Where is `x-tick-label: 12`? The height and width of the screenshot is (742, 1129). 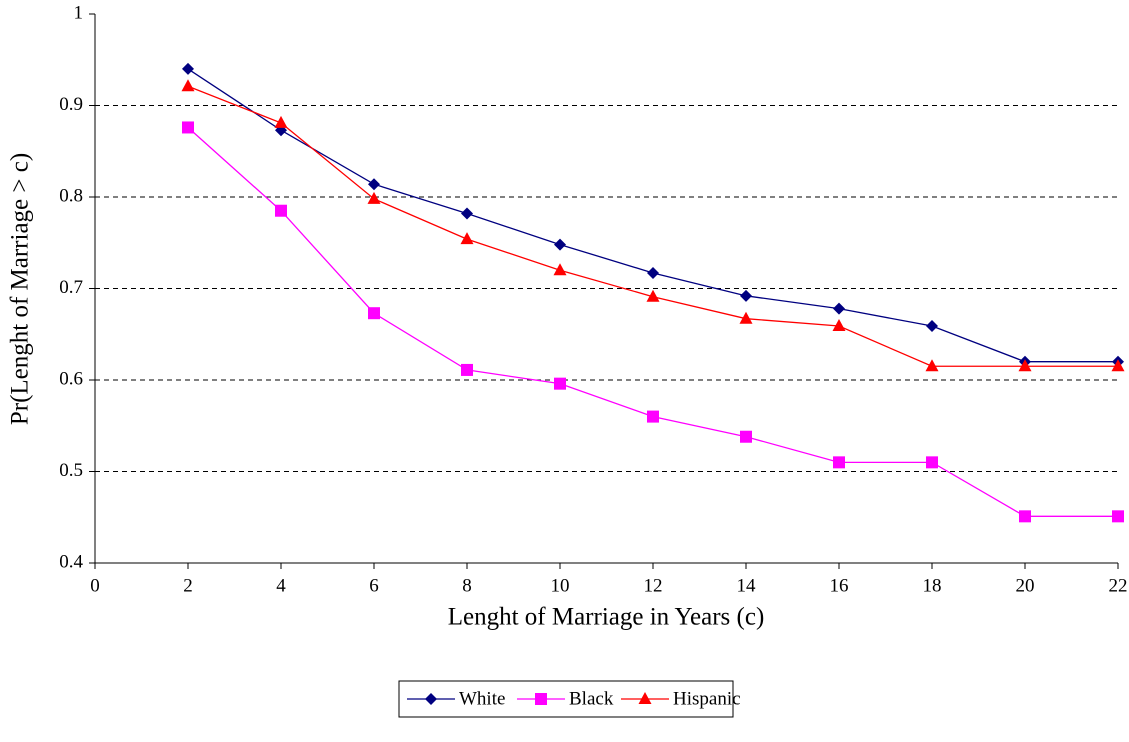
x-tick-label: 12 is located at coordinates (653, 585).